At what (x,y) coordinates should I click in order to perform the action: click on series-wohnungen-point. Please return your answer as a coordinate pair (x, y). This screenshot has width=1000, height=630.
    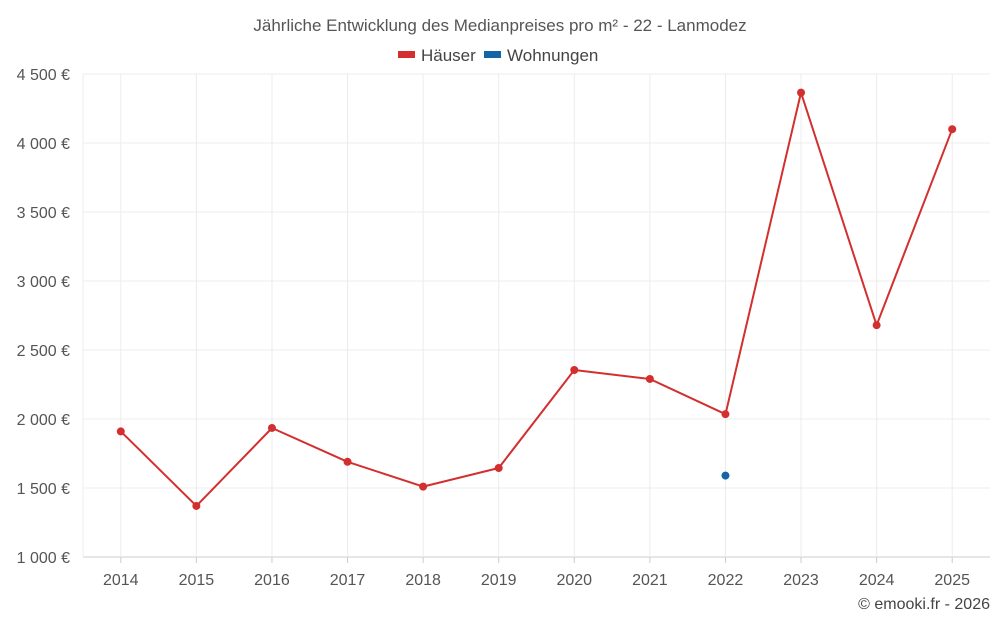
    Looking at the image, I should click on (725, 475).